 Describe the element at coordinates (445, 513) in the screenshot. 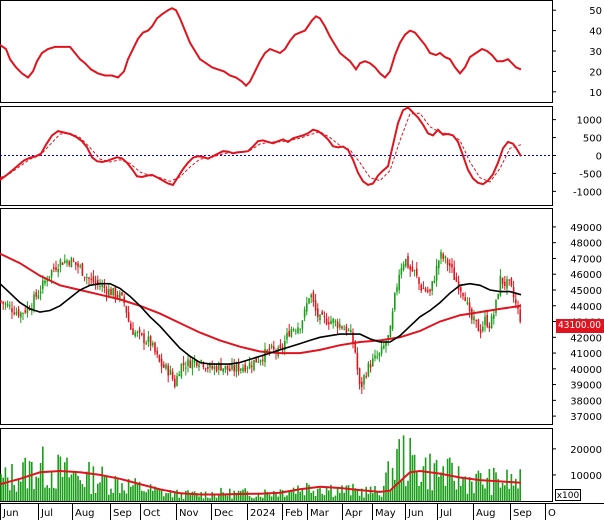

I see `x-tick-label: Jul` at that location.